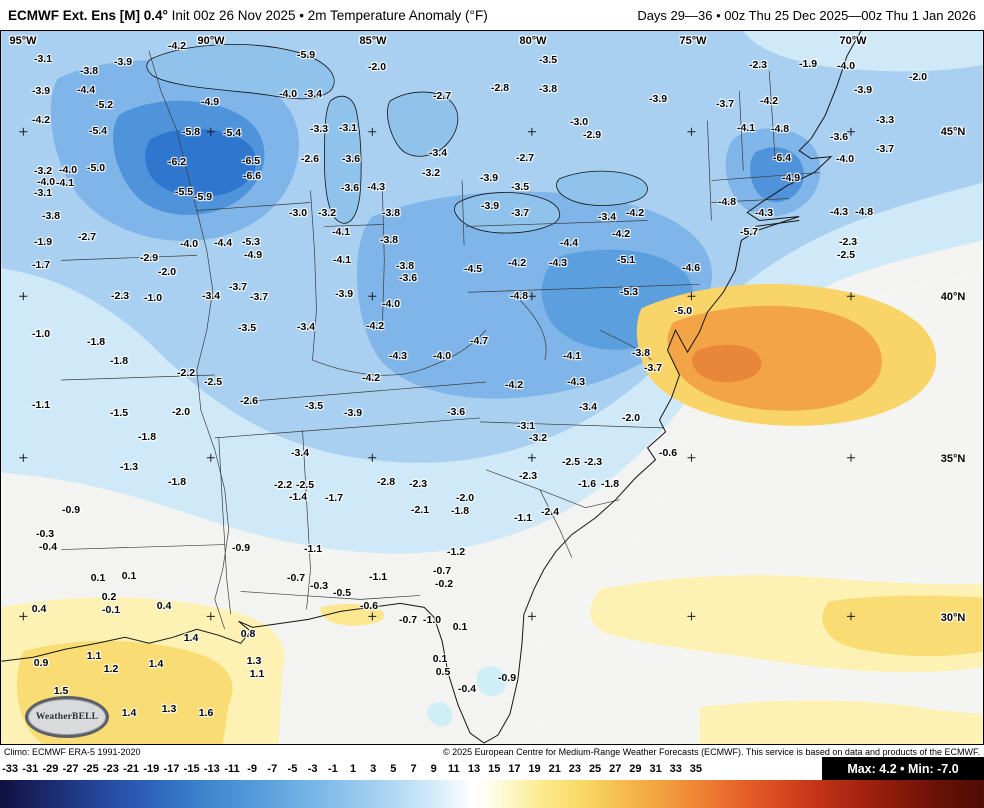 The image size is (984, 808). What do you see at coordinates (272, 769) in the screenshot?
I see `colorbar-tick: -7` at bounding box center [272, 769].